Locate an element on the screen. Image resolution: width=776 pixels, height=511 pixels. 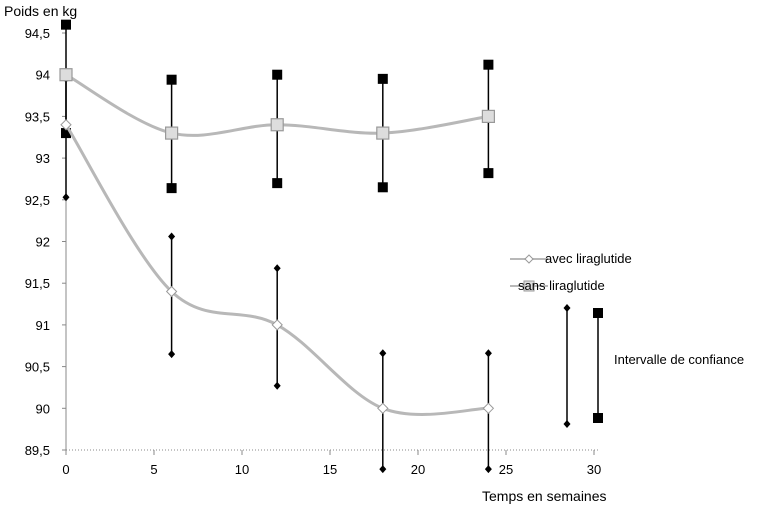
y-tick-label: 93 is located at coordinates (43, 158).